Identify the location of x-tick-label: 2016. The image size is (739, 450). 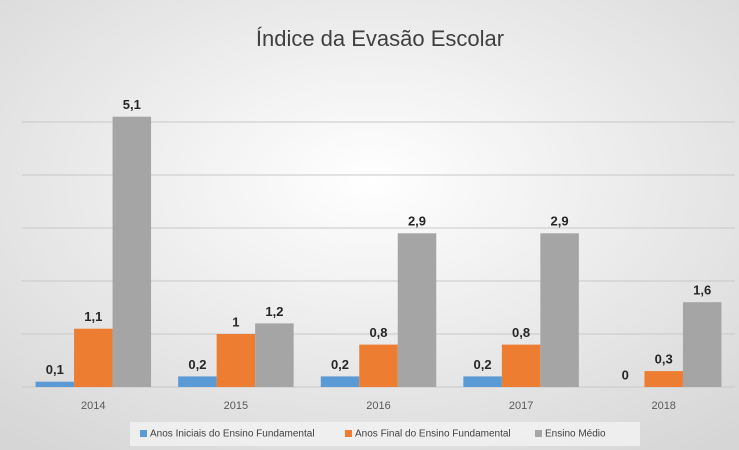
(378, 406).